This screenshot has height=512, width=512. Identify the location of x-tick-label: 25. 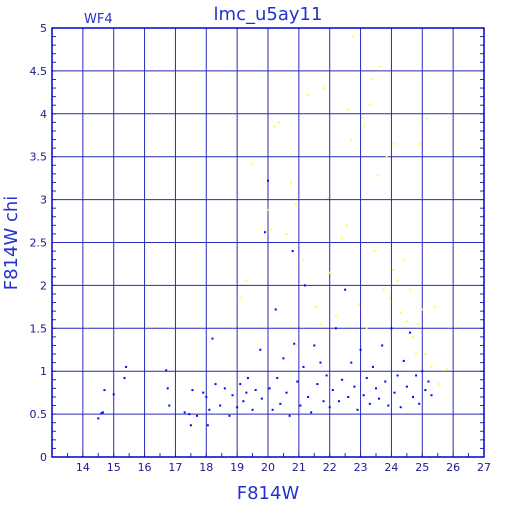
(422, 467).